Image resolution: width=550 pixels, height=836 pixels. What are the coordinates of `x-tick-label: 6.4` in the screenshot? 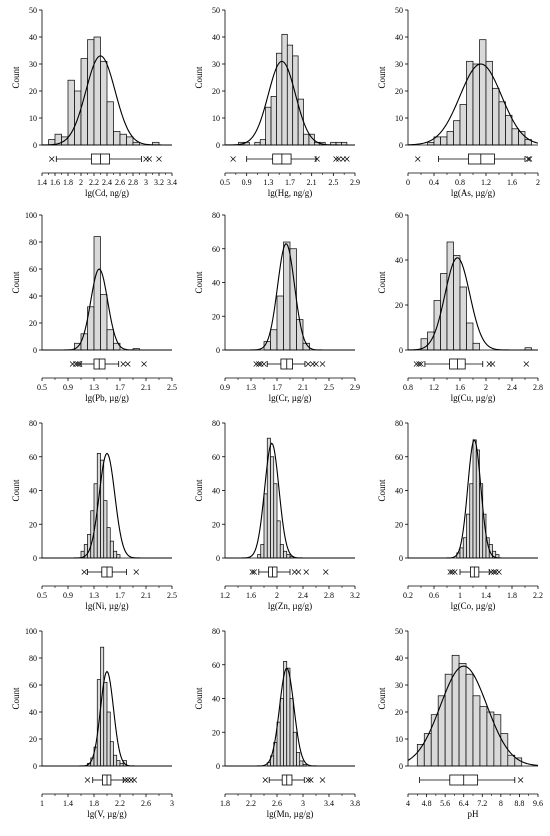 It's located at (464, 803).